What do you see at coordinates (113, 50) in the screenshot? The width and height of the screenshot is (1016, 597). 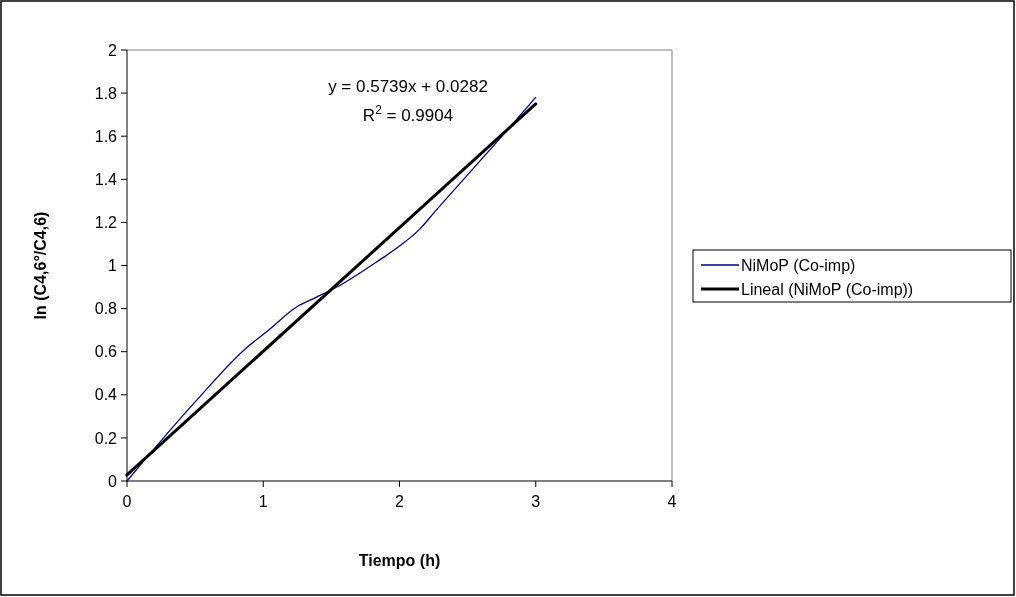 I see `y-tick-label: 2` at bounding box center [113, 50].